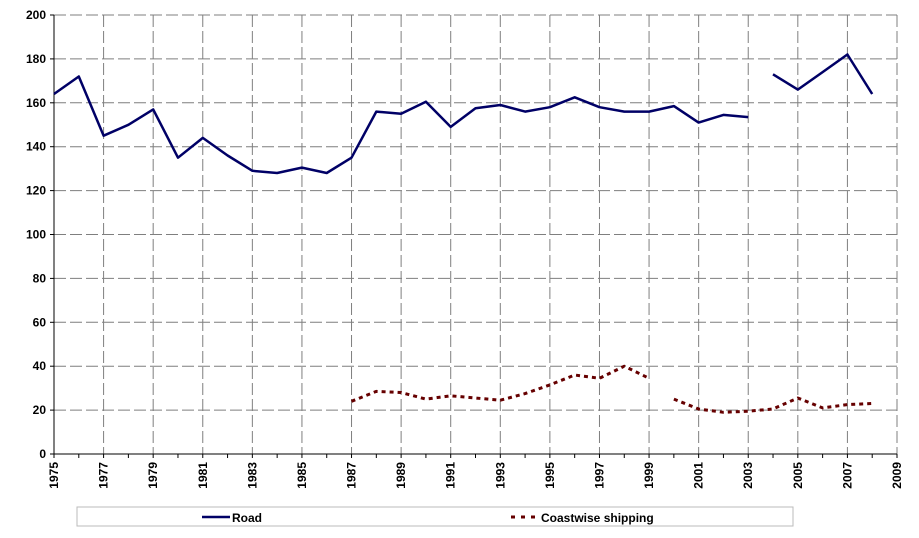 Image resolution: width=919 pixels, height=538 pixels. What do you see at coordinates (36, 103) in the screenshot?
I see `y-tick-label: 160` at bounding box center [36, 103].